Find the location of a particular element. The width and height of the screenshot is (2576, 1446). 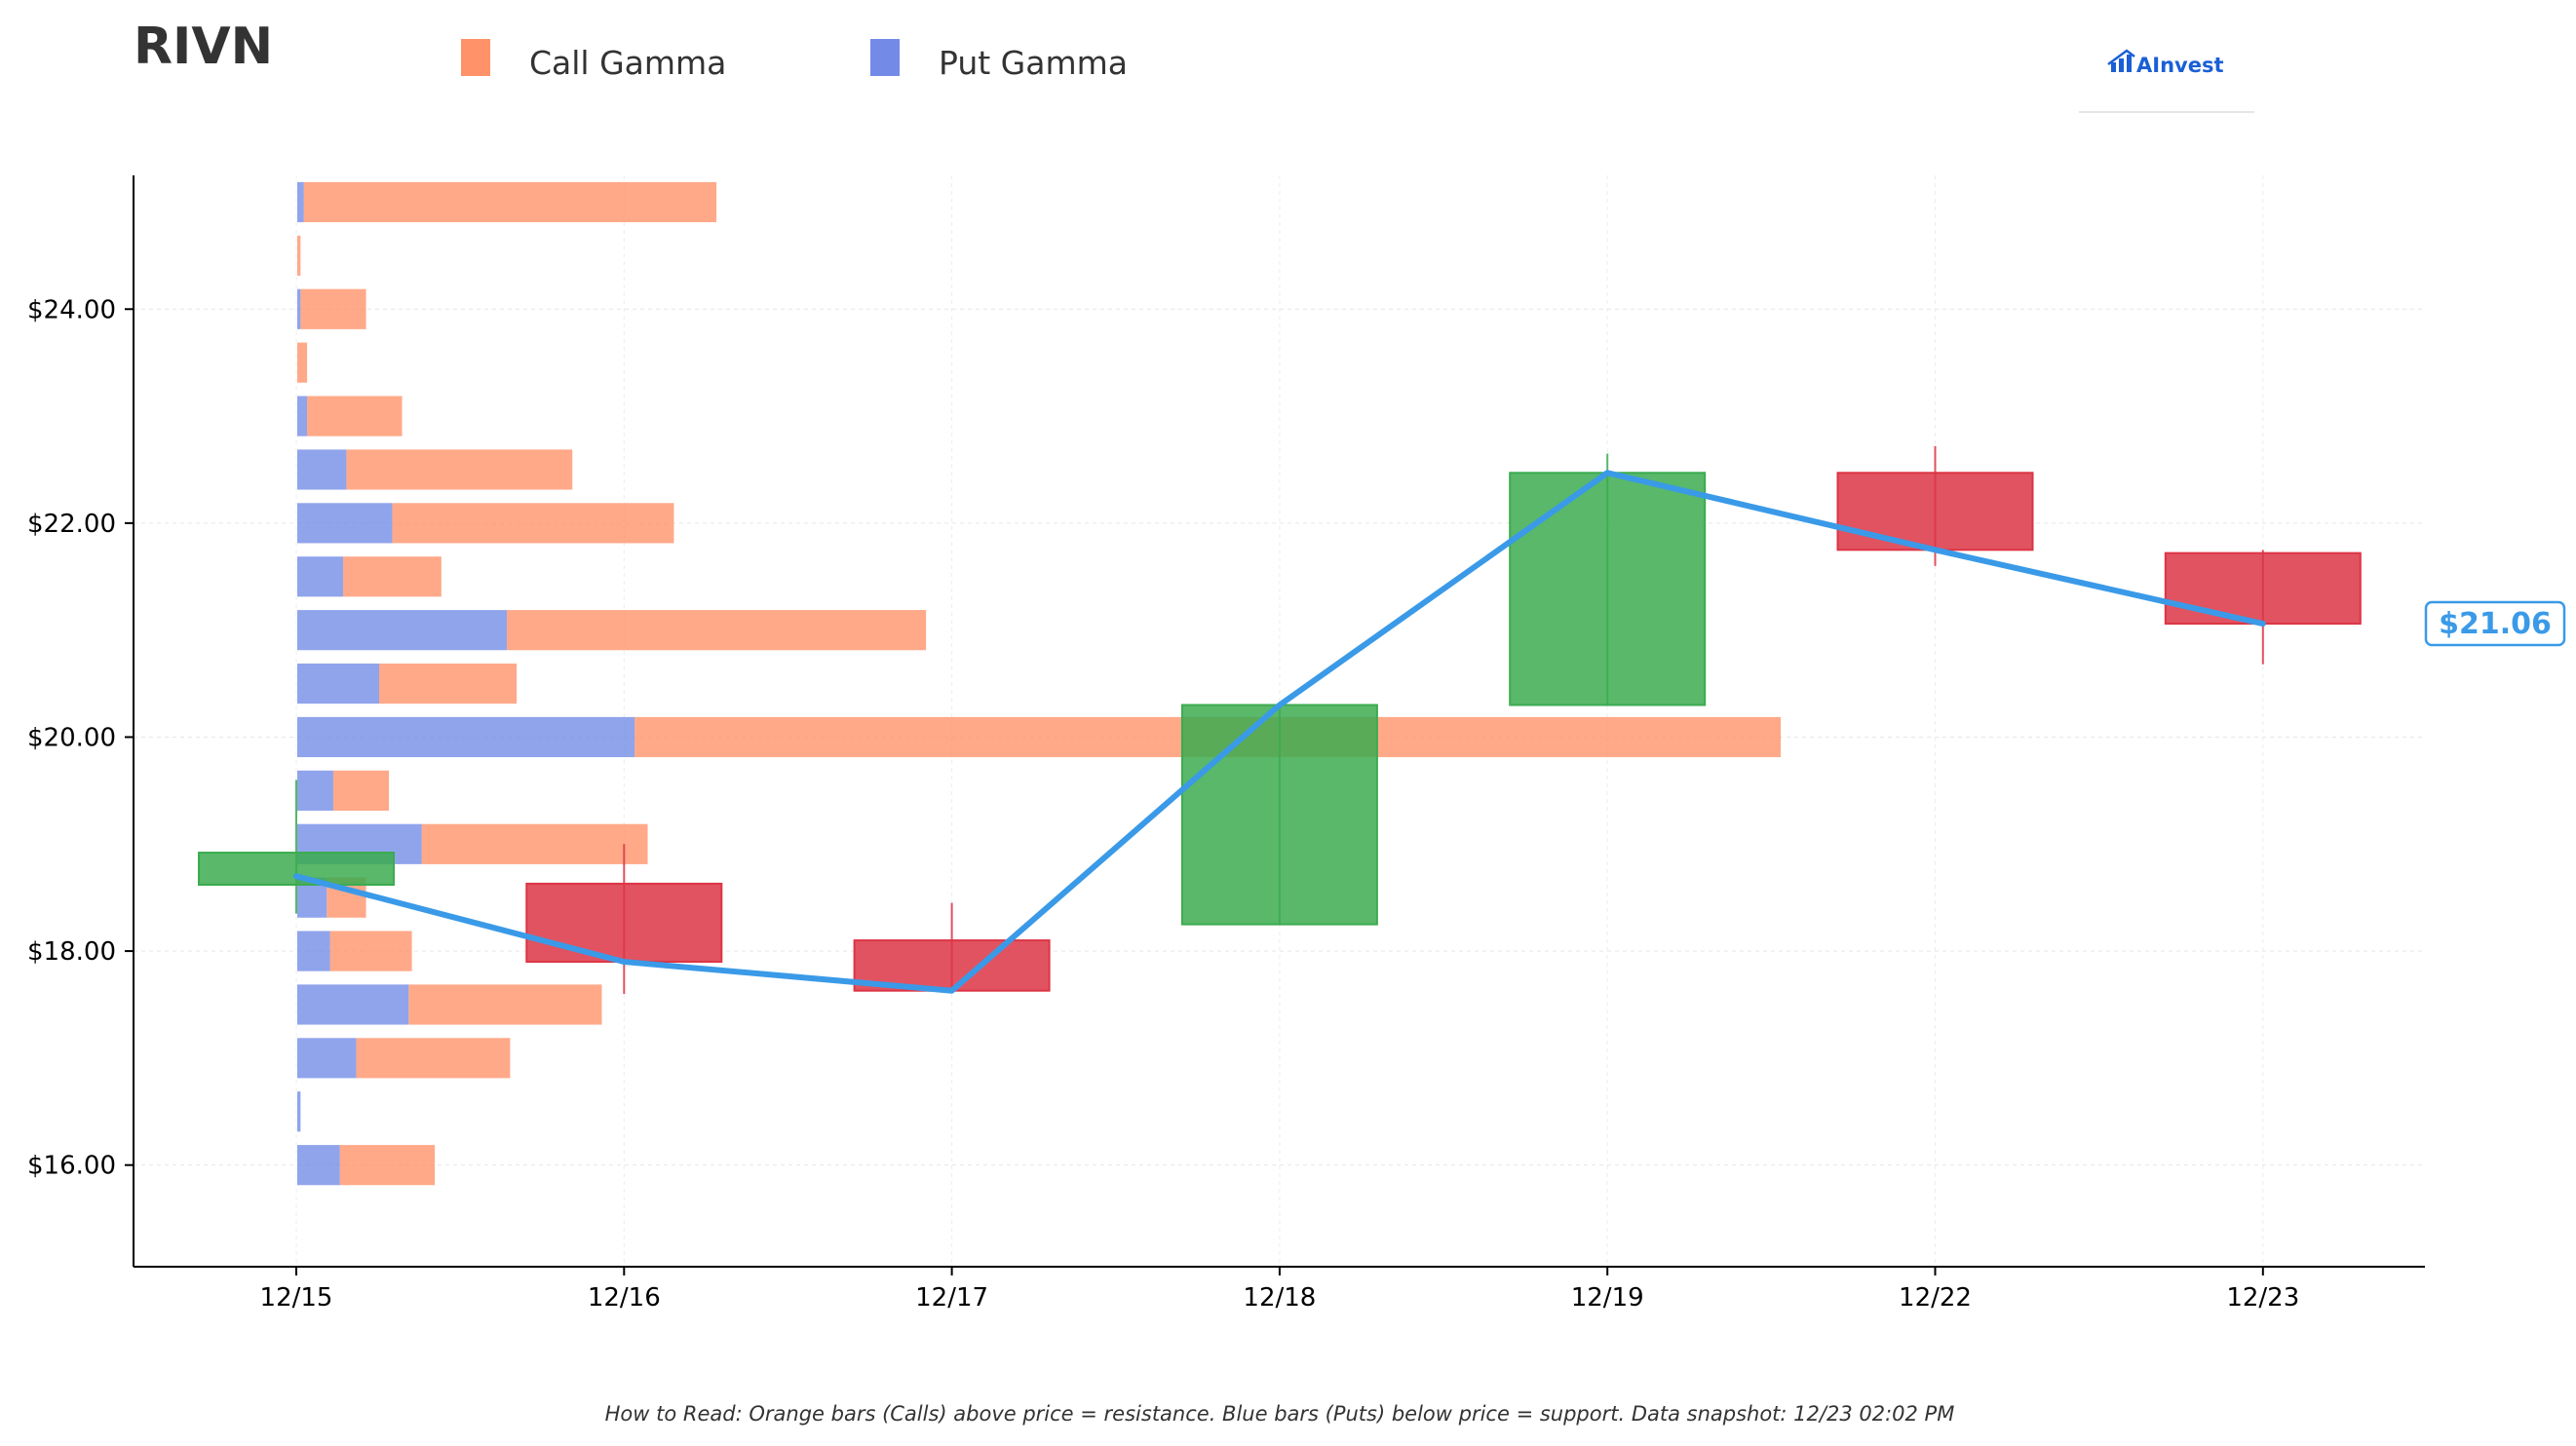

legend-call-label: Call Gamma is located at coordinates (627, 63).